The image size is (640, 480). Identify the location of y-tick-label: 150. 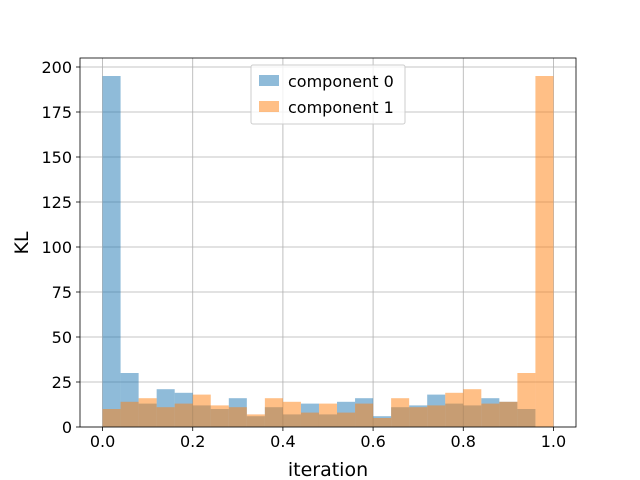
(56, 157).